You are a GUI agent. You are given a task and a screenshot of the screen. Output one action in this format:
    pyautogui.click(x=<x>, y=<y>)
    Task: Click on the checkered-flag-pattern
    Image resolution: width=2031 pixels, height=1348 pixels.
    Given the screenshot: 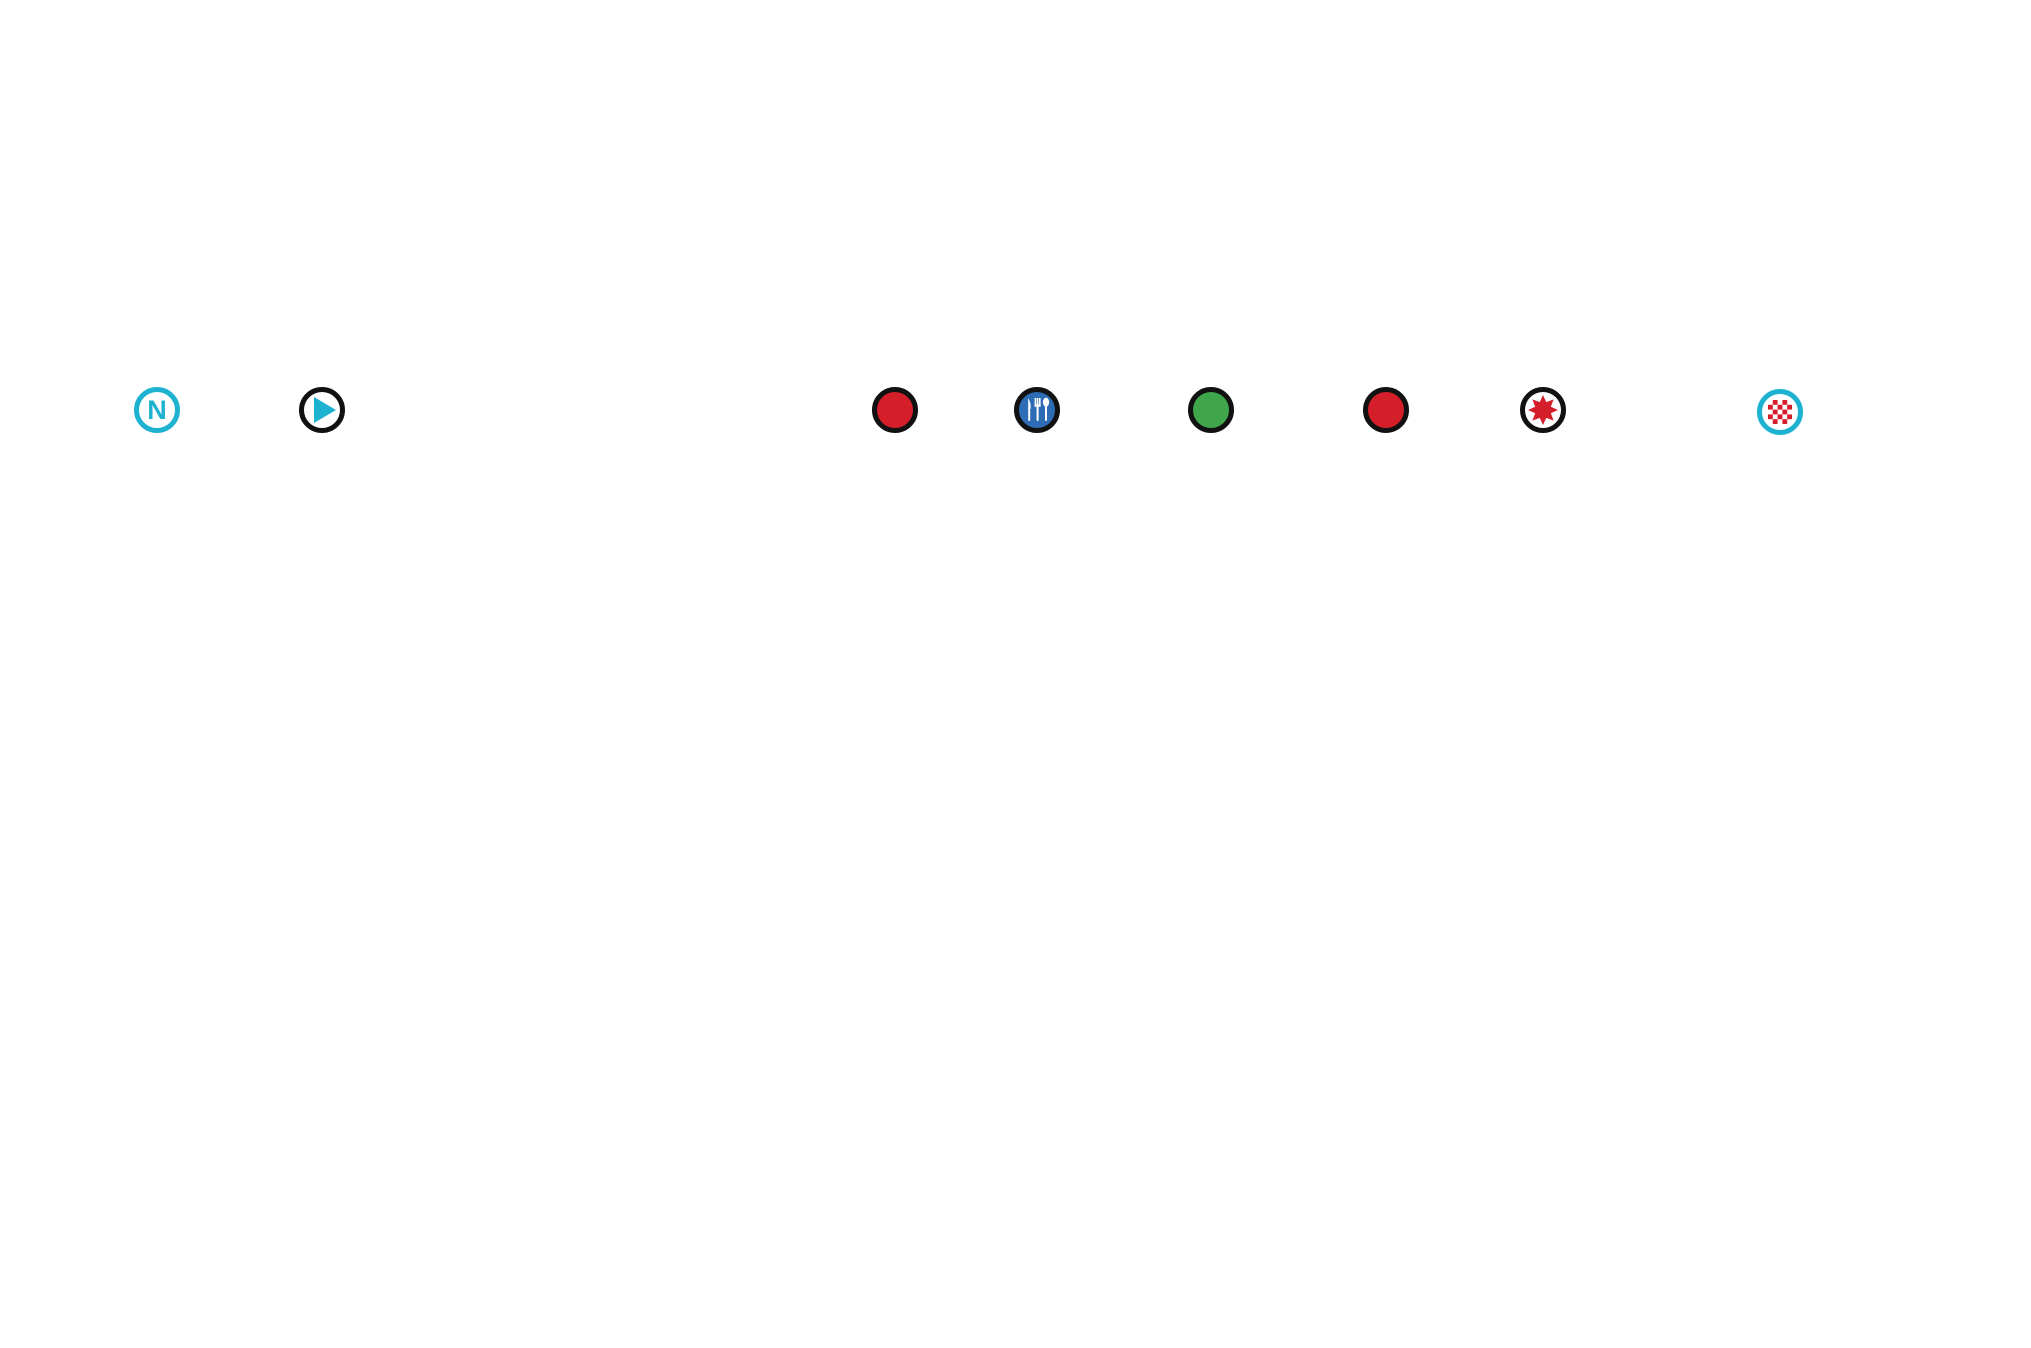 What is the action you would take?
    pyautogui.click(x=1780, y=412)
    